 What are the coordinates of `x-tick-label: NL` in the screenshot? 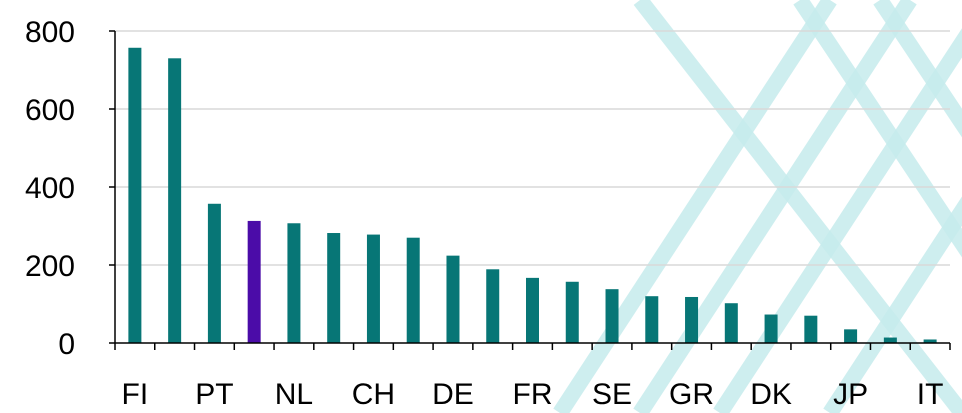 It's located at (294, 394).